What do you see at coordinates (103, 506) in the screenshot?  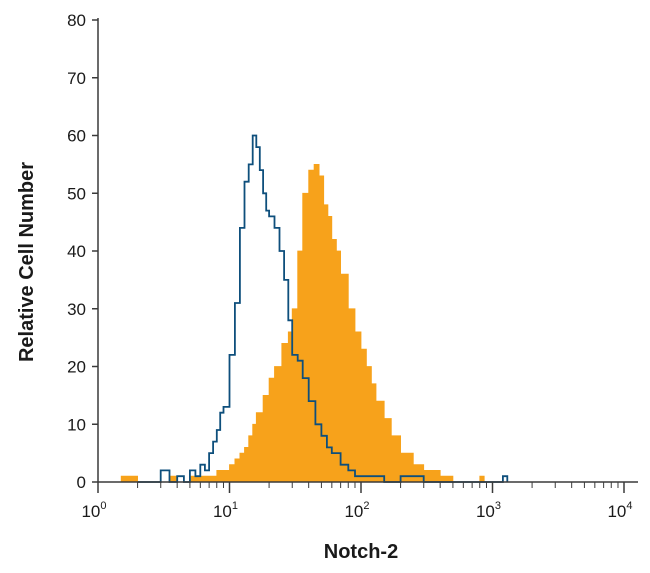 I see `x-tick-exponent: 0` at bounding box center [103, 506].